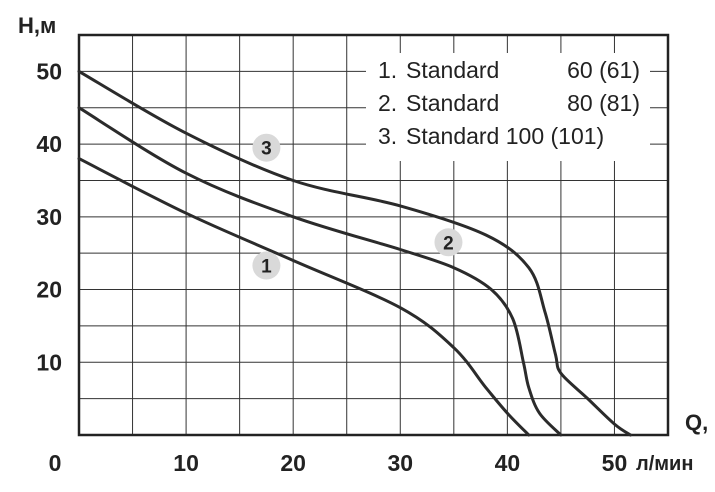  Describe the element at coordinates (452, 103) in the screenshot. I see `legend-item-2-name: Standard` at that location.